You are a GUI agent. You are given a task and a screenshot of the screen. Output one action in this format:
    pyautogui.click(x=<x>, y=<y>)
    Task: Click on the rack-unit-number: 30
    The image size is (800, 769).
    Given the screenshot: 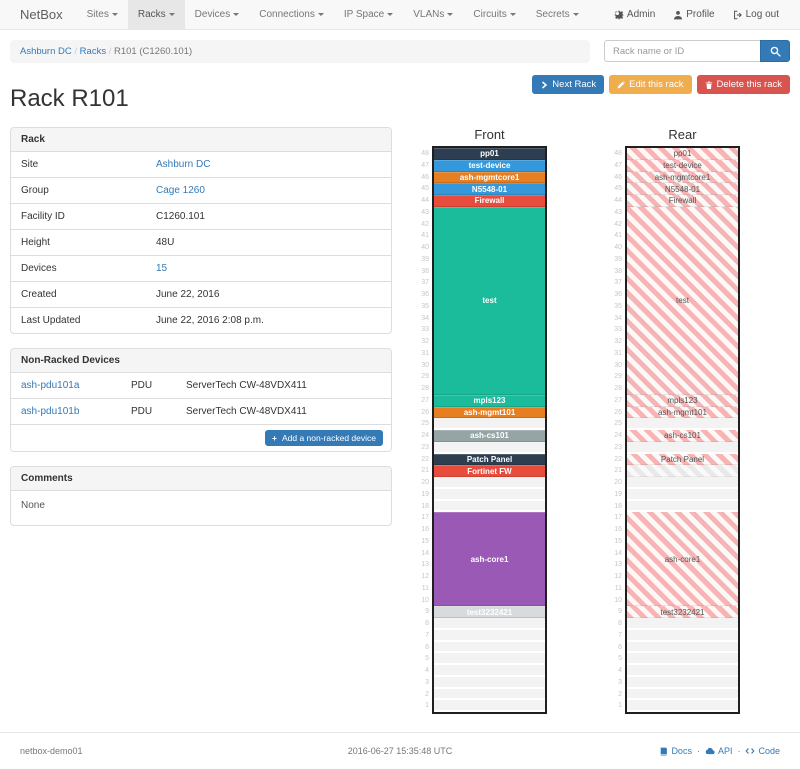 What is the action you would take?
    pyautogui.click(x=425, y=365)
    